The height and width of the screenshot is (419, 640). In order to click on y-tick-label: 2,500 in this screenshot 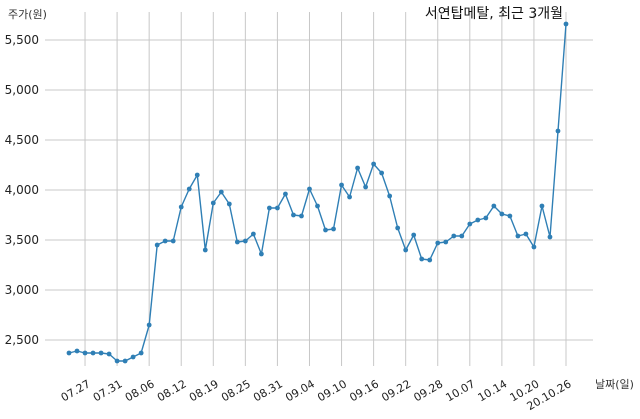, I will do `click(22, 340)`.